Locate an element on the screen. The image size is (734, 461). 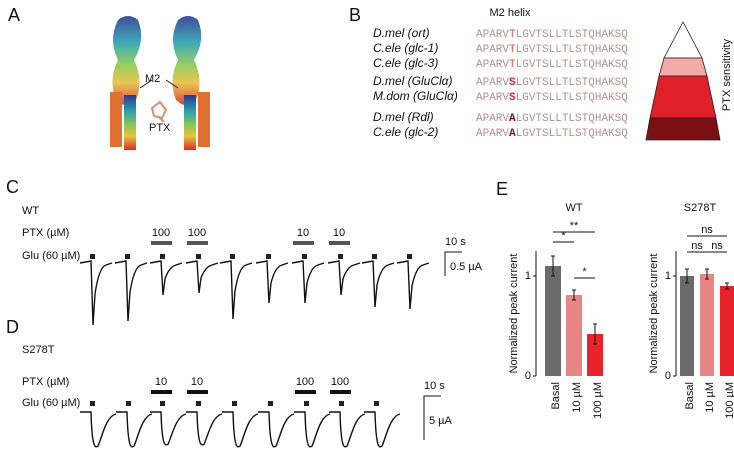
genotype: WT is located at coordinates (30, 211).